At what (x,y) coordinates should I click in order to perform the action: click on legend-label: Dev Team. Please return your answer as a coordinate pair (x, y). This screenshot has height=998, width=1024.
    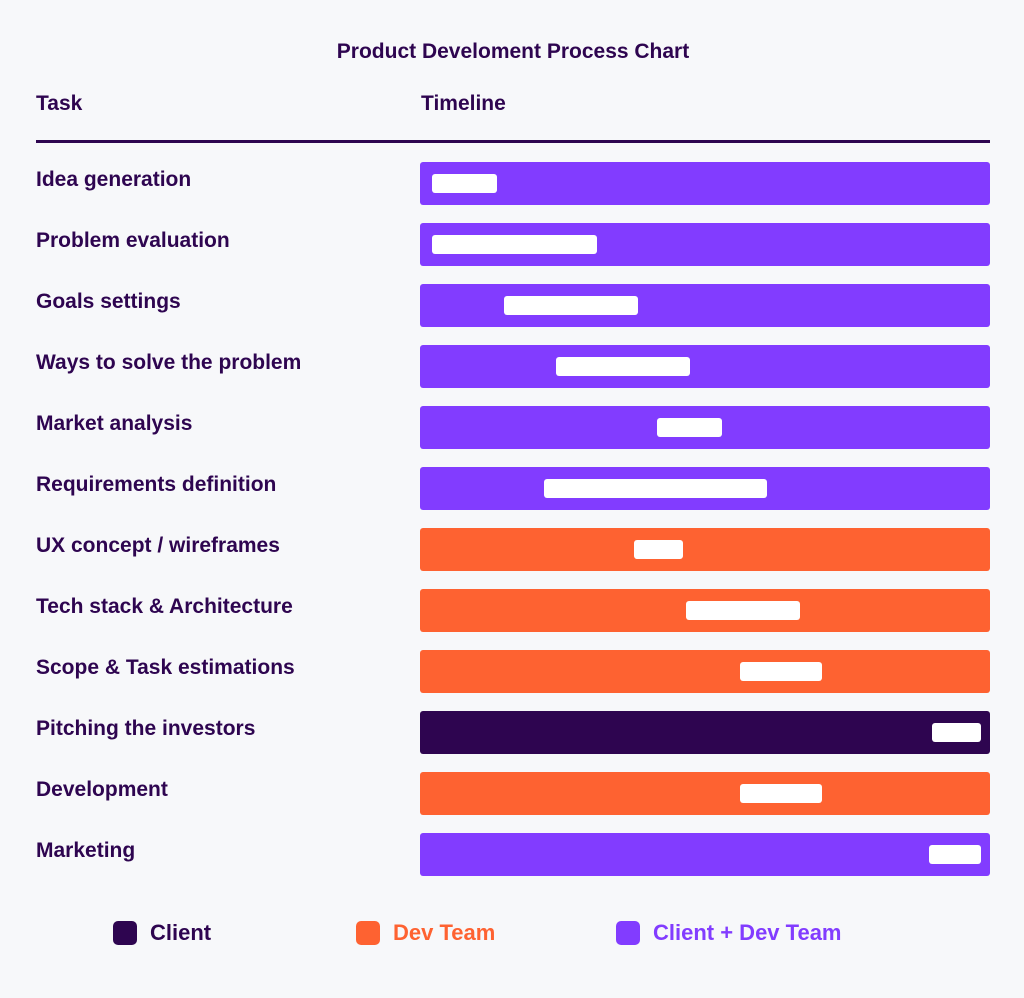
    Looking at the image, I should click on (444, 932).